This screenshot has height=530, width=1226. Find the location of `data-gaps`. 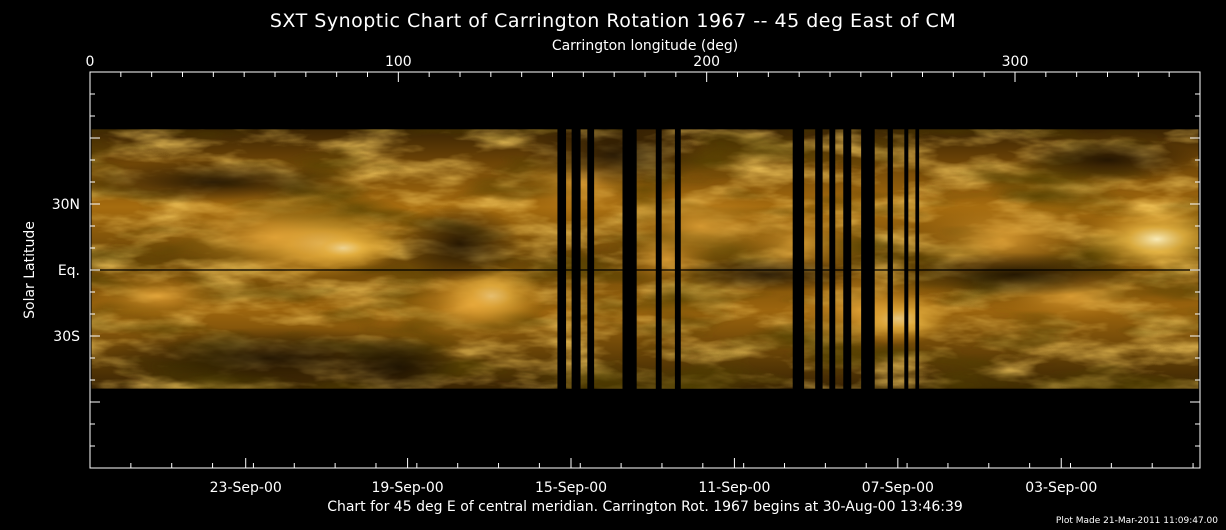

data-gaps is located at coordinates (738, 259).